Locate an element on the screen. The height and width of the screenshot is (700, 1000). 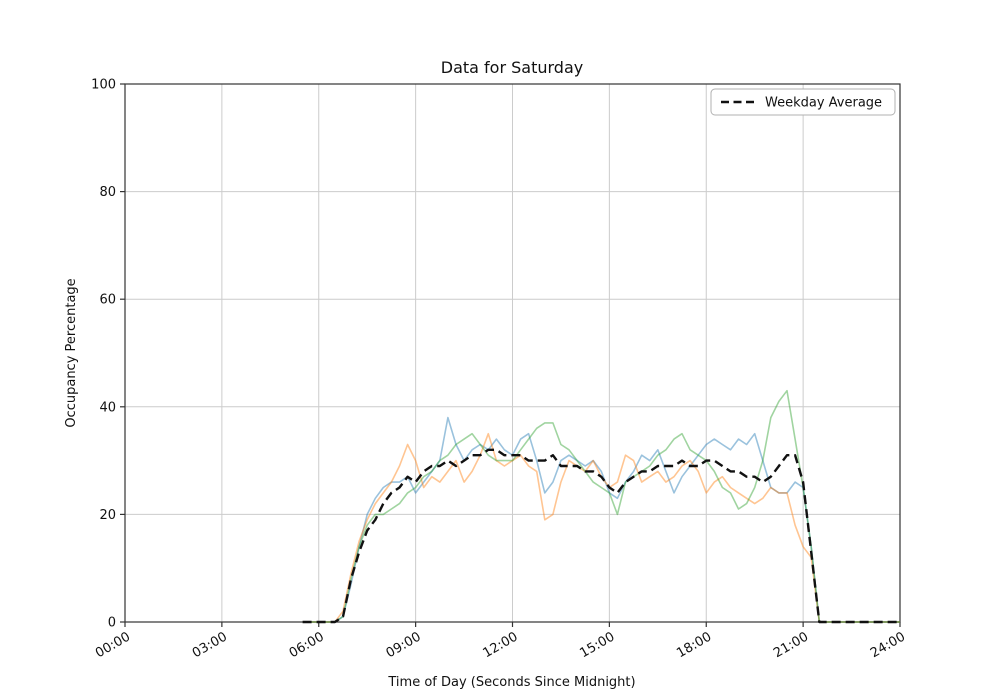
x-tick-label: 03:00 is located at coordinates (210, 645).